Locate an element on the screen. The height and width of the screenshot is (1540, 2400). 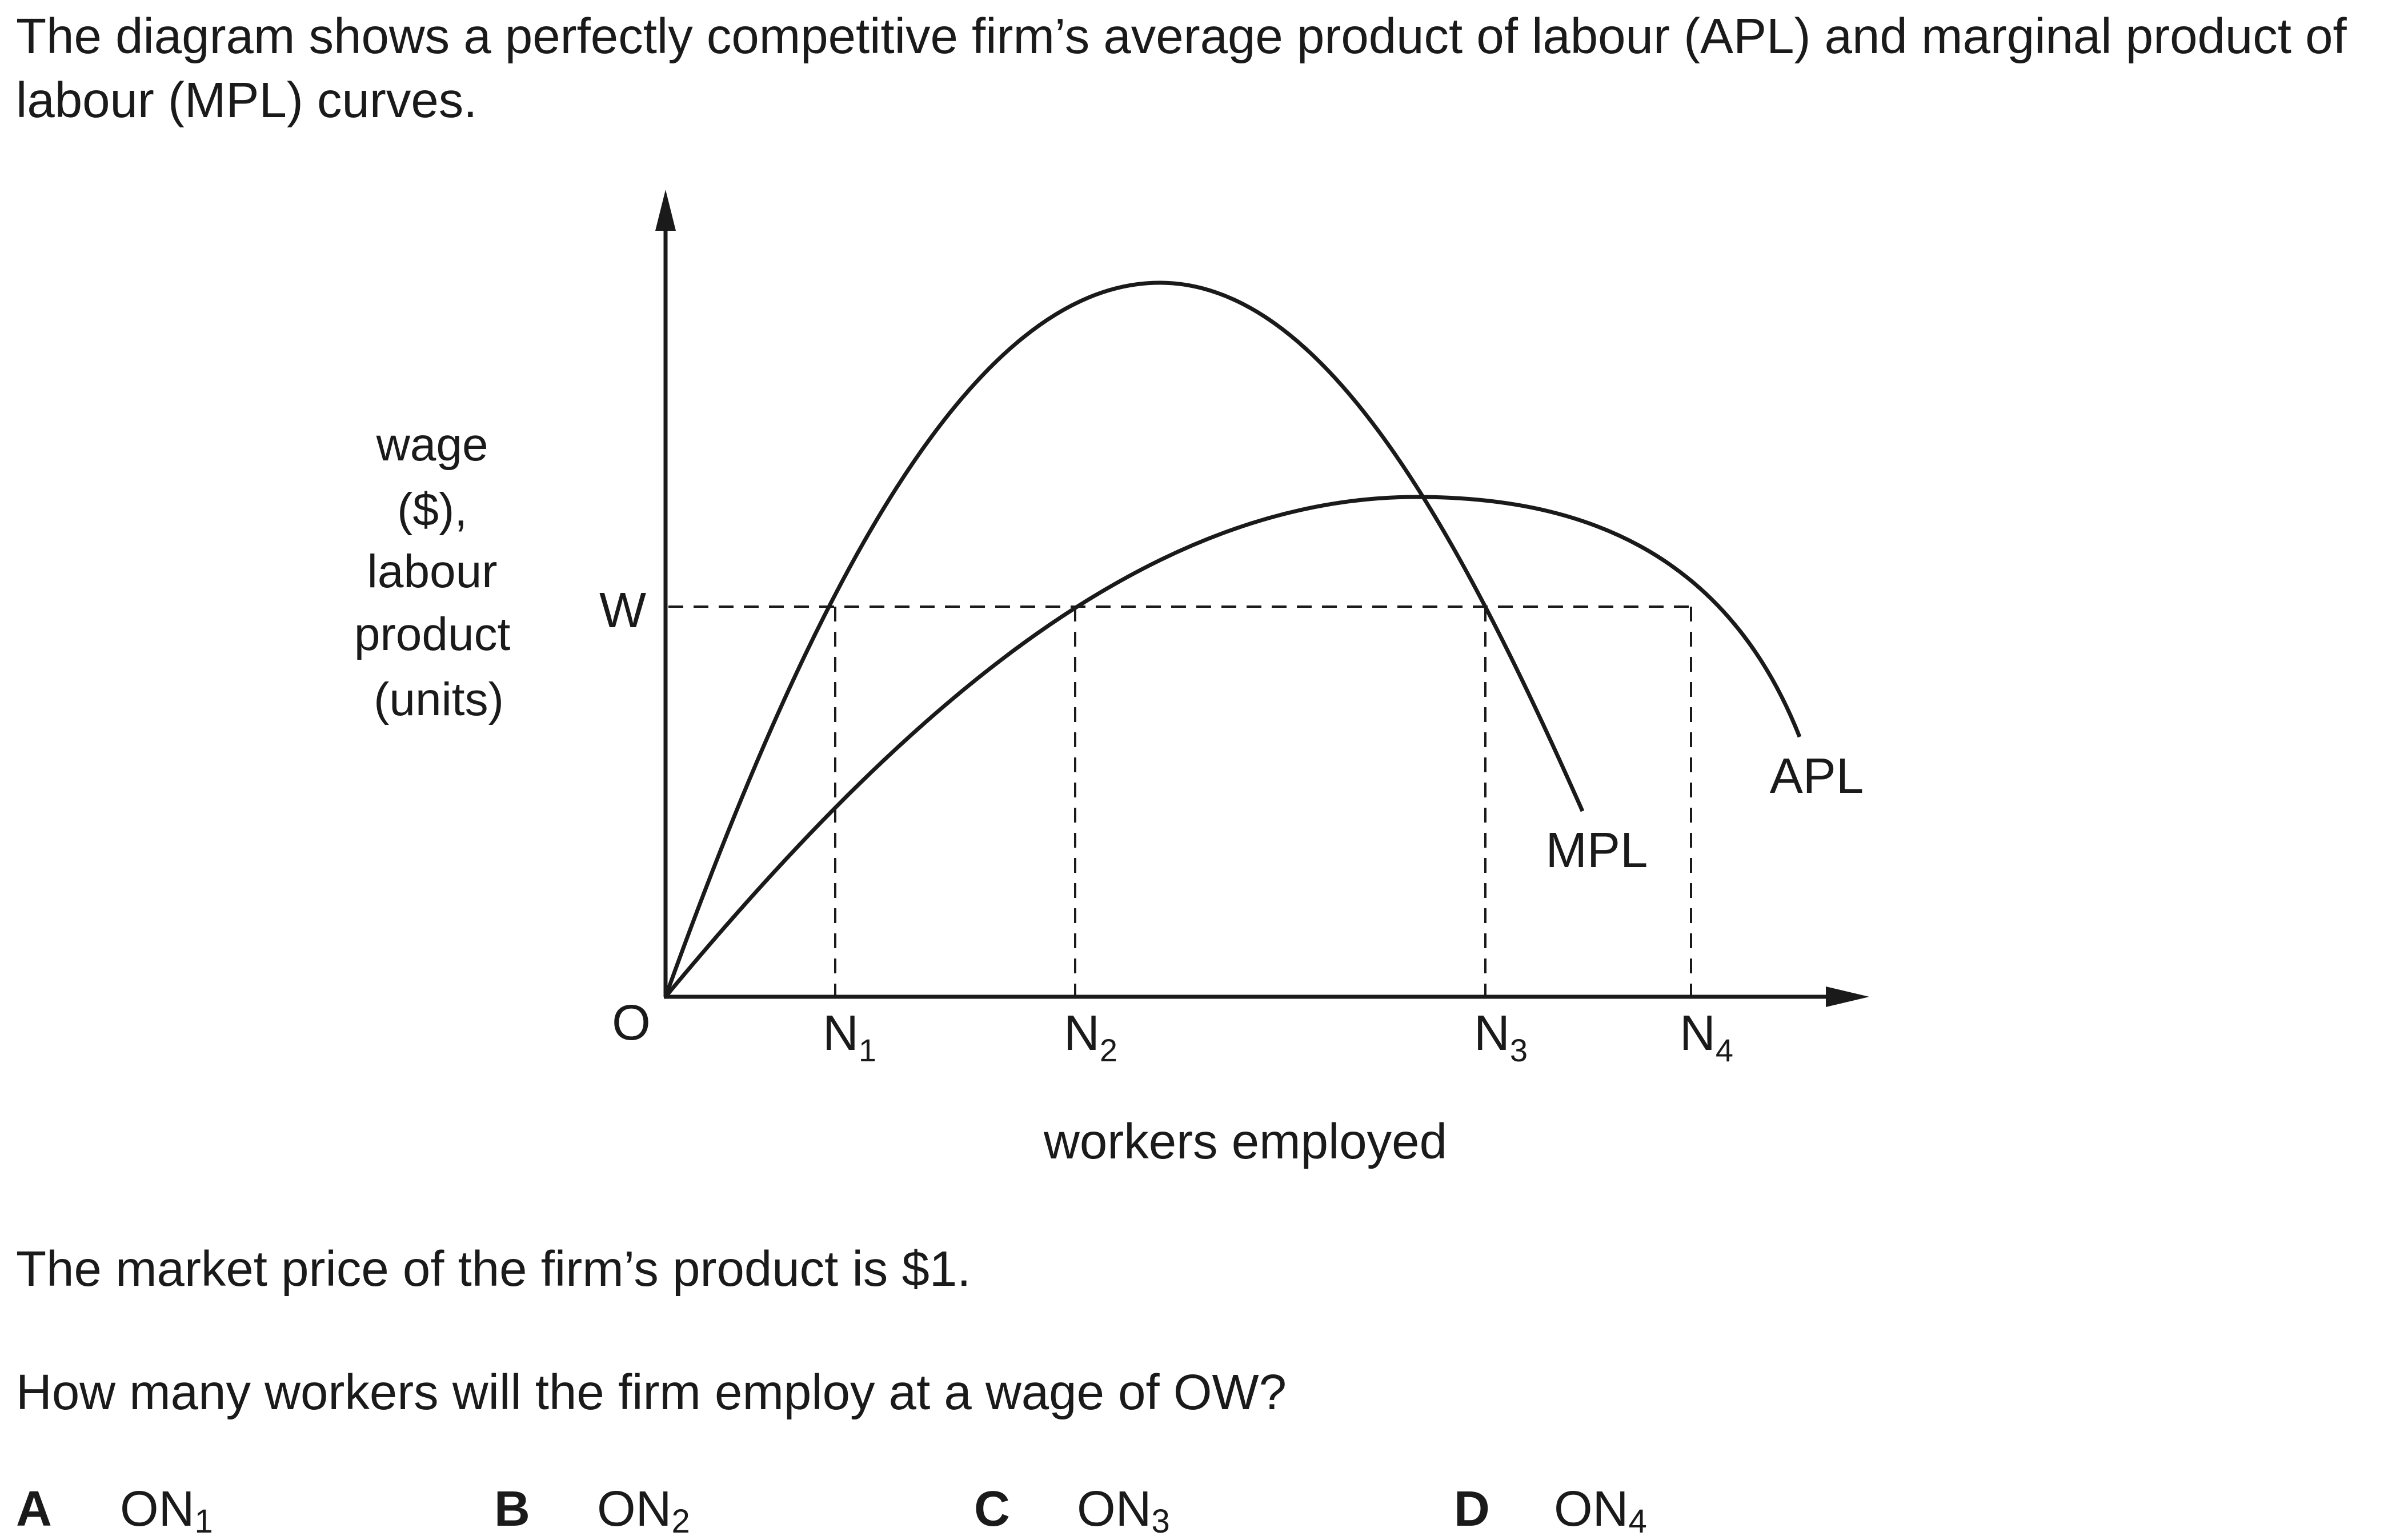
n3-label: N3 is located at coordinates (1501, 1036).